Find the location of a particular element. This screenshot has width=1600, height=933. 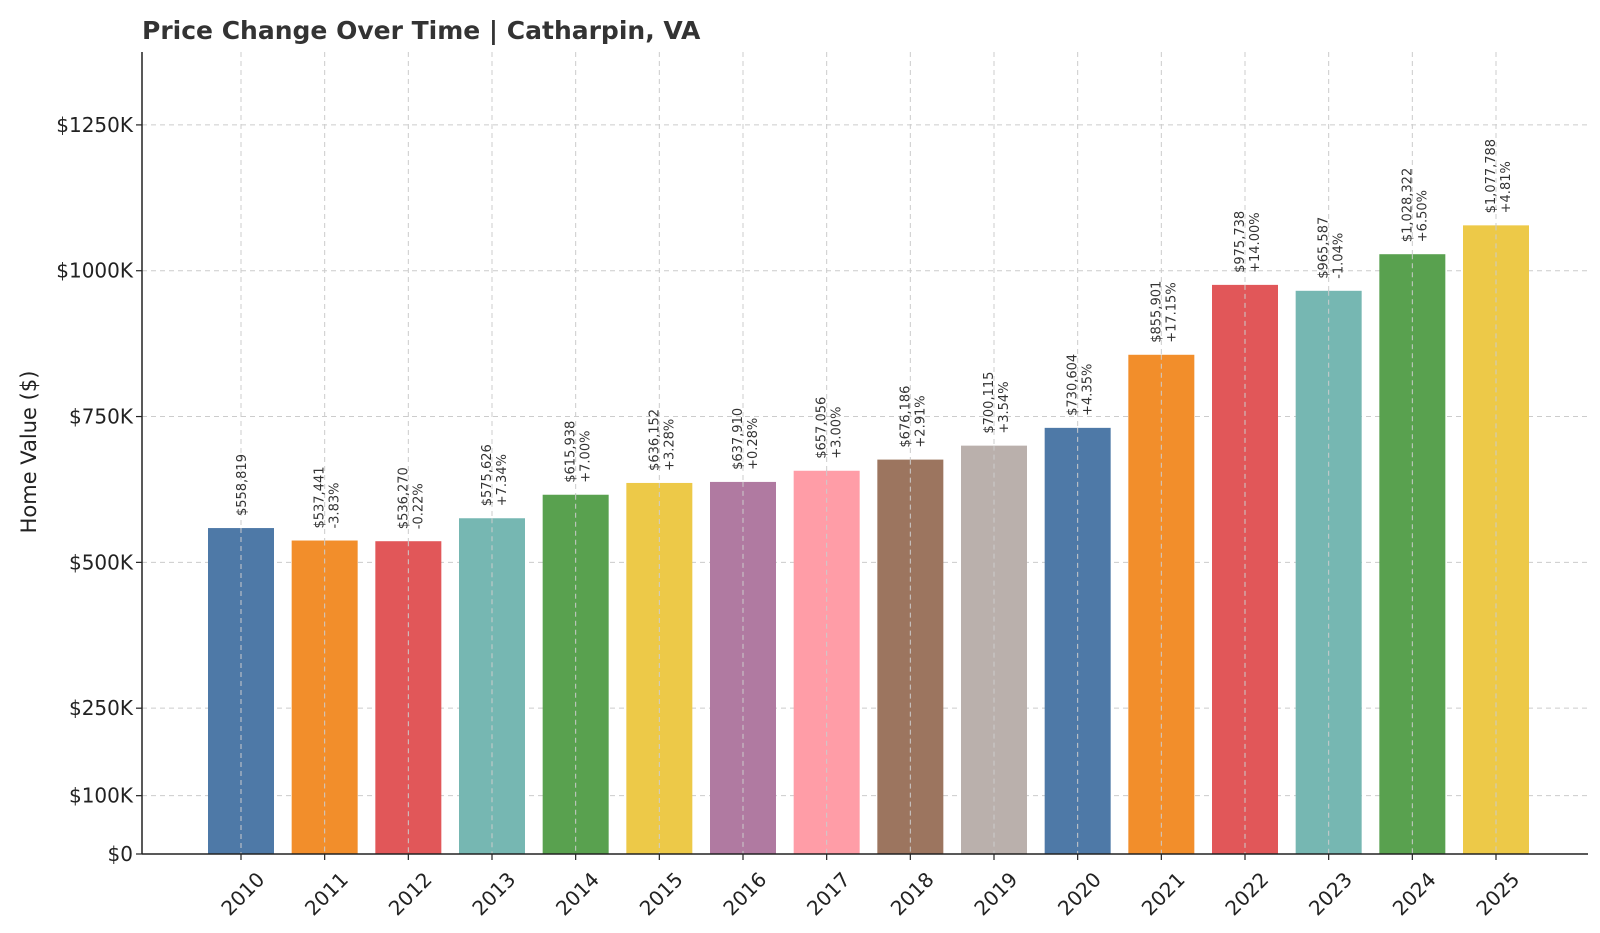

value-label: $615,938 is located at coordinates (571, 452).